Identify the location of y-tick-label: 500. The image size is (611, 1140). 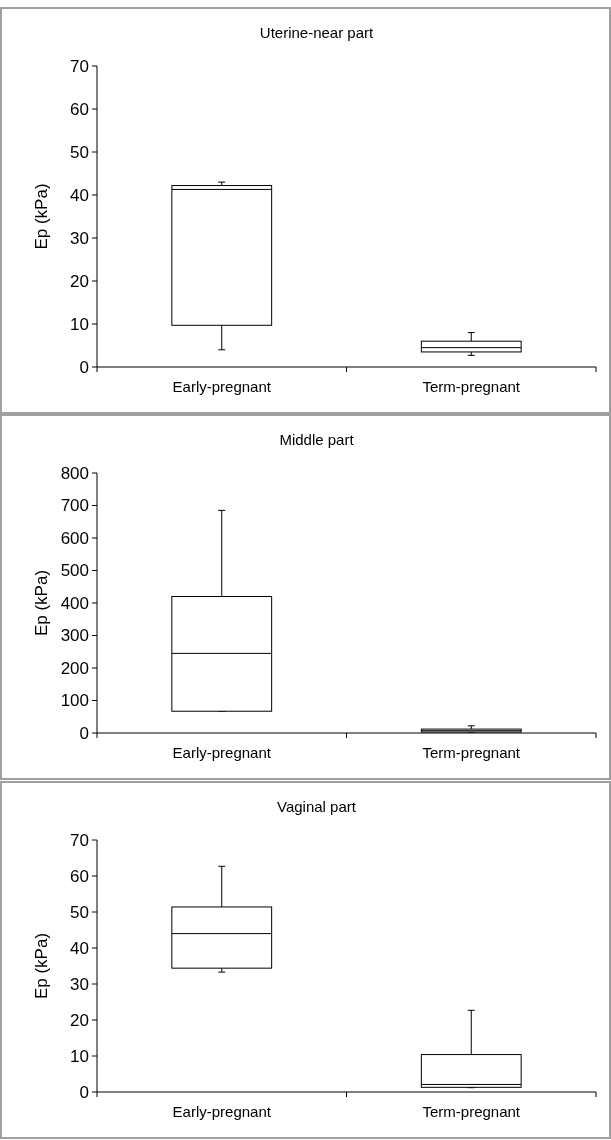
(74, 571).